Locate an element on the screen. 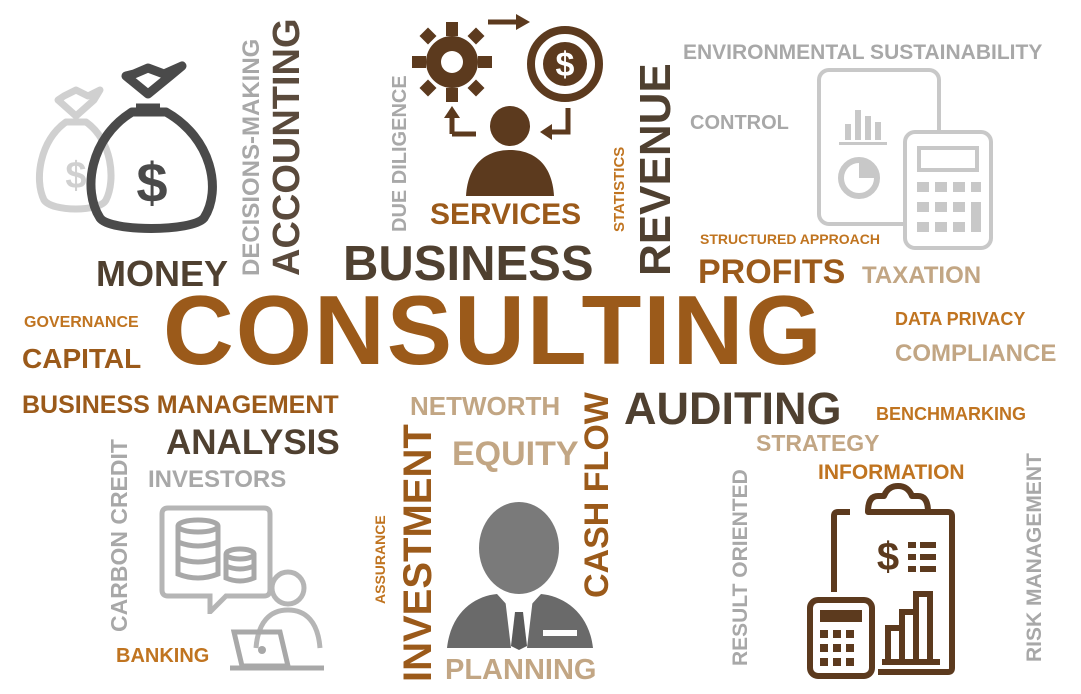 The width and height of the screenshot is (1081, 694). word-equity: EQUITY is located at coordinates (515, 454).